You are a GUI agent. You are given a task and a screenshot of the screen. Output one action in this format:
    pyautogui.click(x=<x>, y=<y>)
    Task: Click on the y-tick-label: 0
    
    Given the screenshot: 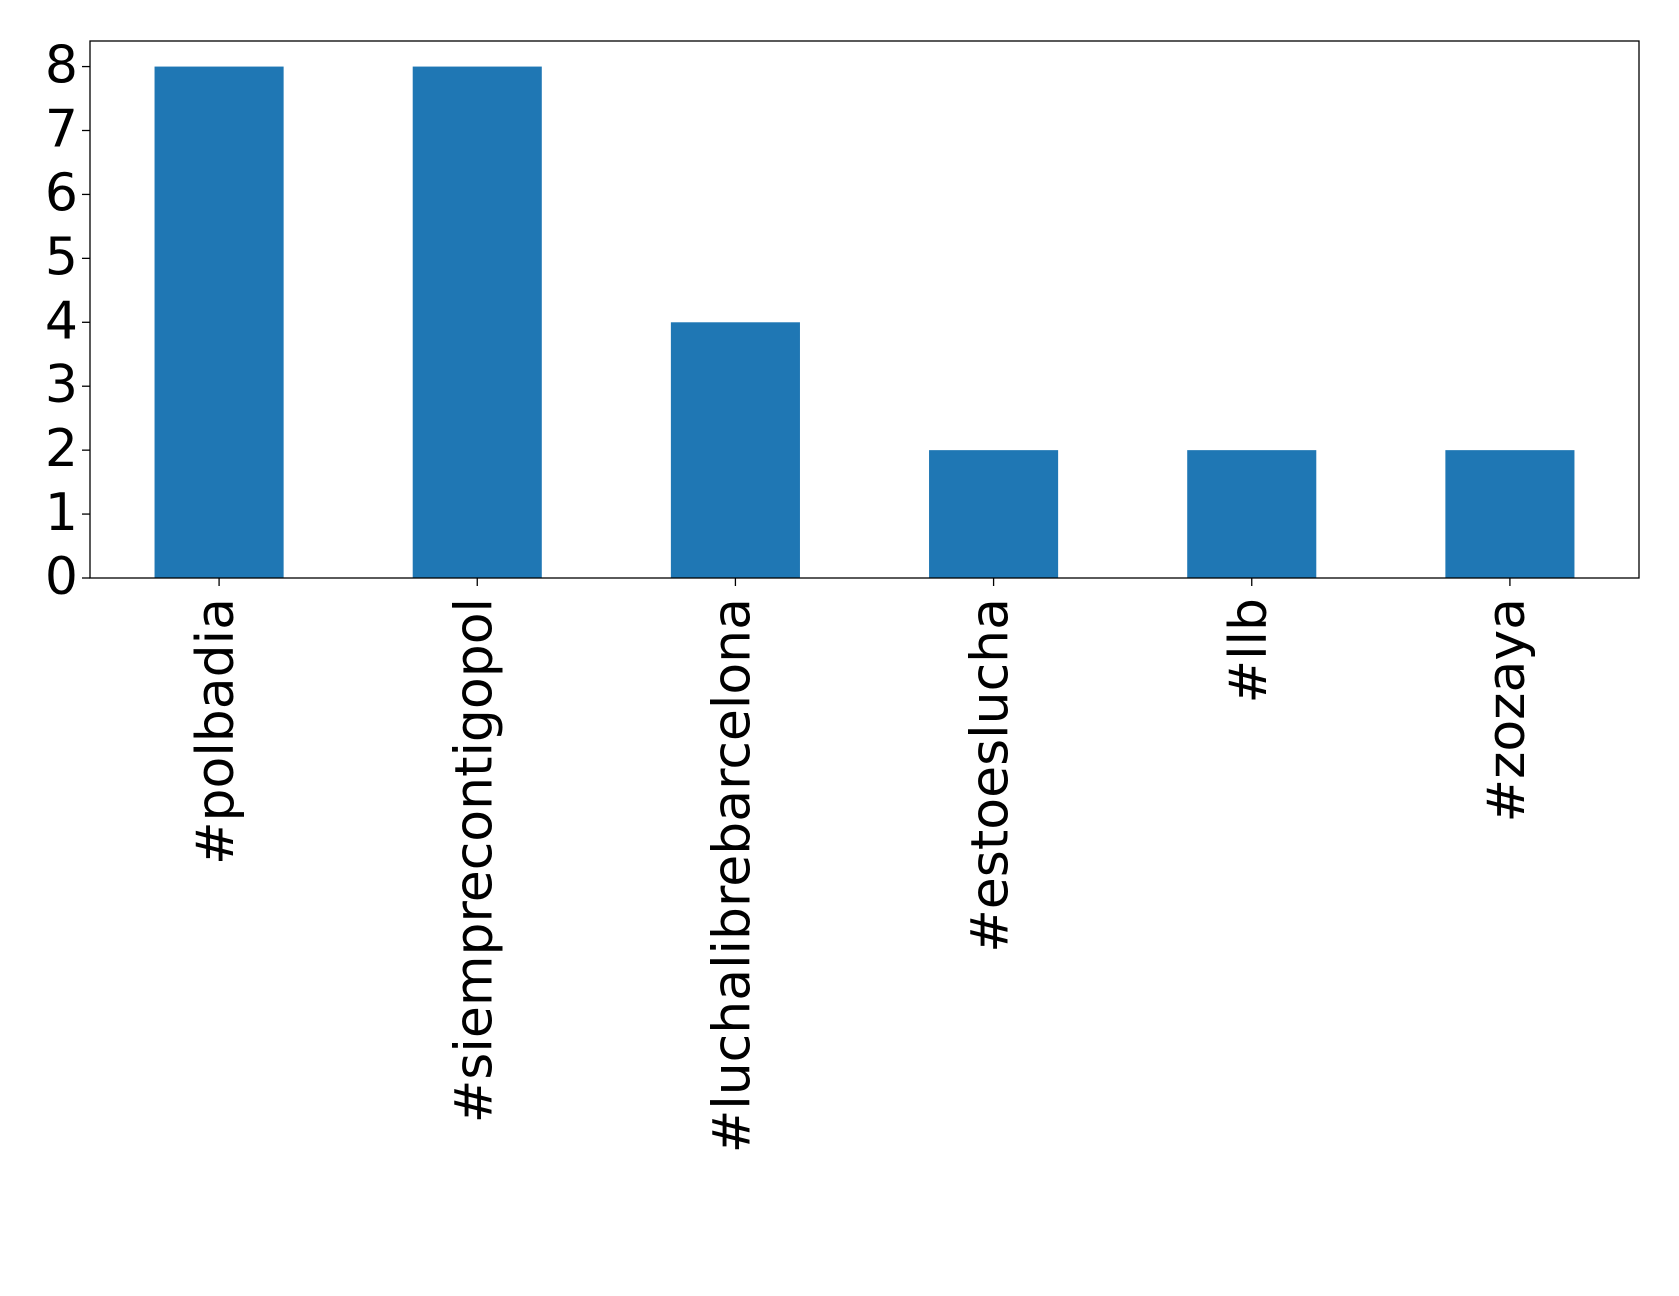 What is the action you would take?
    pyautogui.click(x=61, y=577)
    